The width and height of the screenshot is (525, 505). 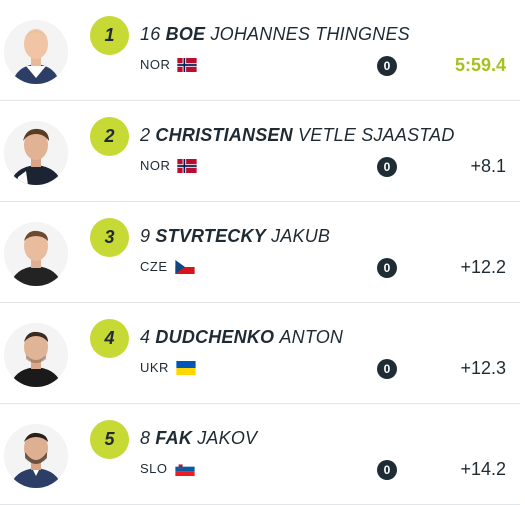 What do you see at coordinates (145, 135) in the screenshot?
I see `bib-number: 2` at bounding box center [145, 135].